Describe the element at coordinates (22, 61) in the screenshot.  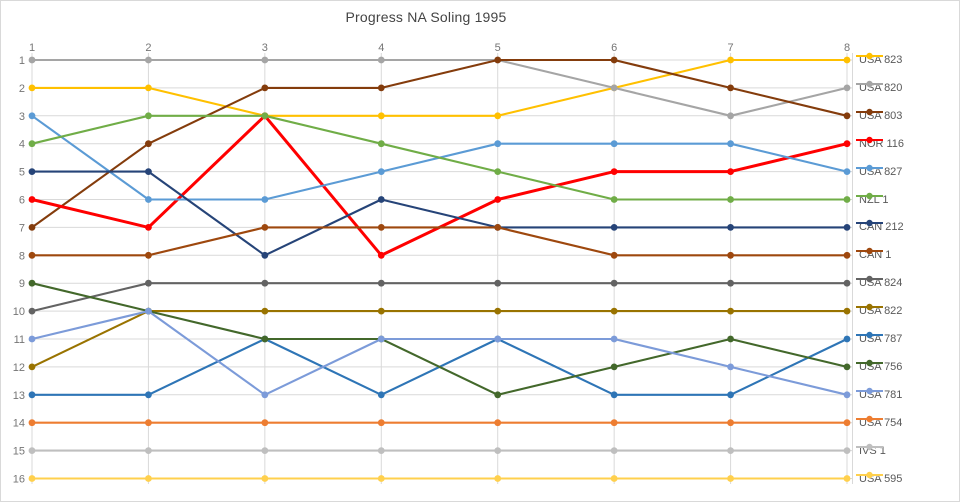
I see `y-tick-label: 1` at that location.